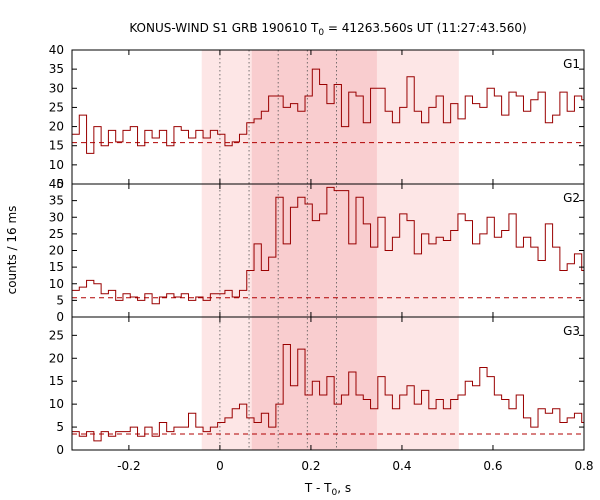 The height and width of the screenshot is (500, 600). Describe the element at coordinates (56, 201) in the screenshot. I see `g2-y-tick-label: 35` at that location.